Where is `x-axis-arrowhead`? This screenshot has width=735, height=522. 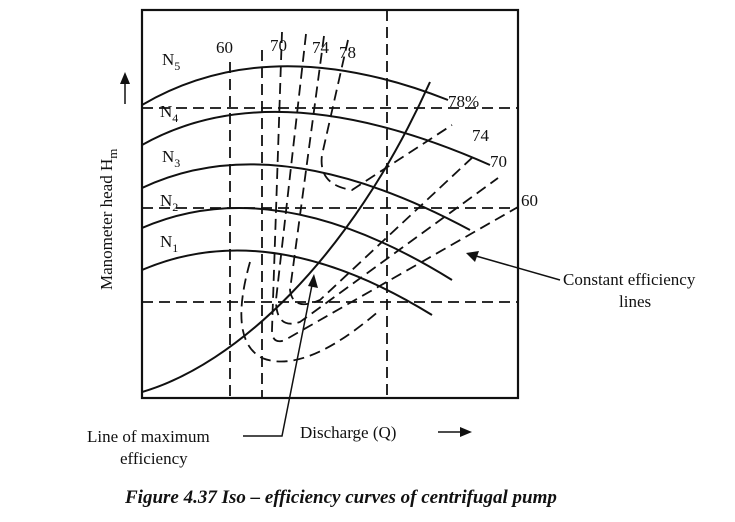
x-axis-arrowhead is located at coordinates (466, 432).